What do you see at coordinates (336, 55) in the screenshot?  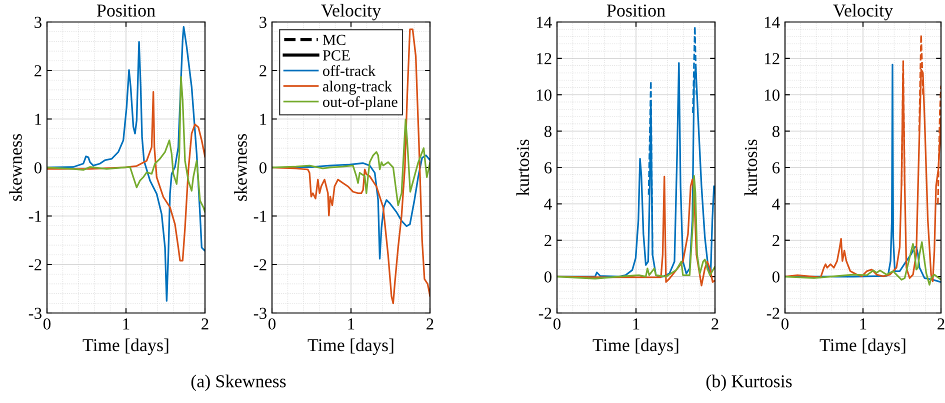 I see `legend-label: PCE` at bounding box center [336, 55].